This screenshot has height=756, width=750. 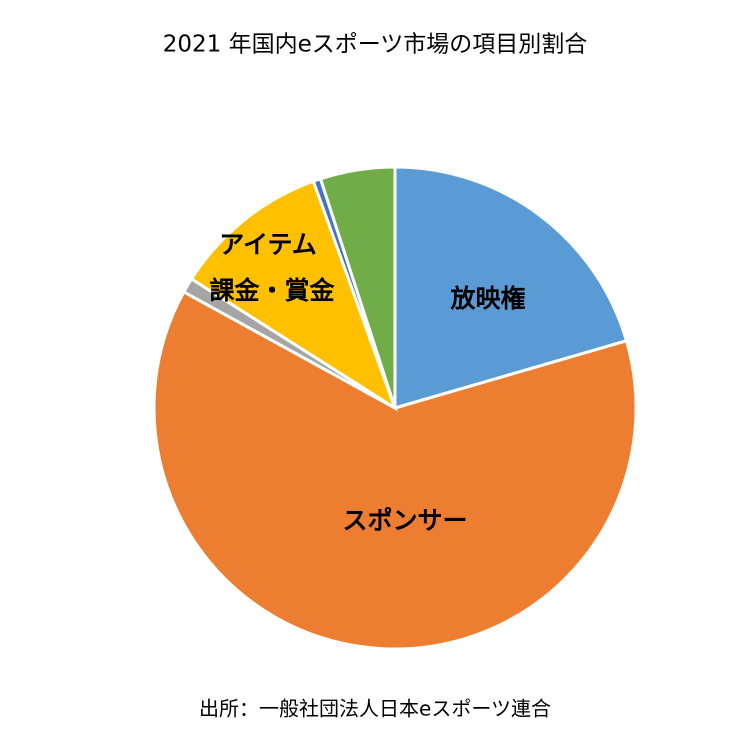 I want to click on slice-label: 放映権, so click(x=487, y=298).